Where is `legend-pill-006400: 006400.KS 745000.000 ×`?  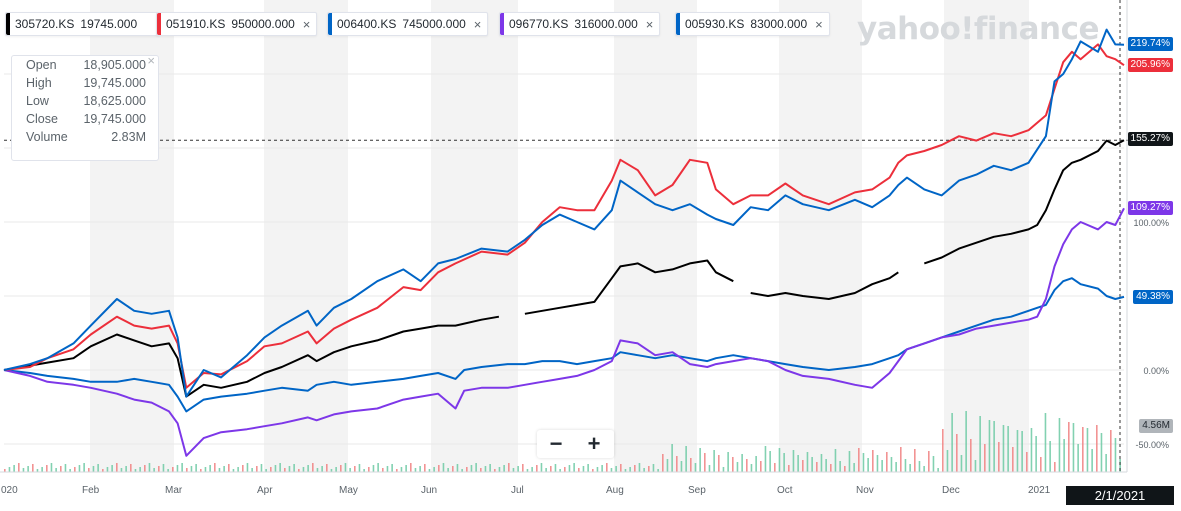 legend-pill-006400: 006400.KS 745000.000 × is located at coordinates (408, 24).